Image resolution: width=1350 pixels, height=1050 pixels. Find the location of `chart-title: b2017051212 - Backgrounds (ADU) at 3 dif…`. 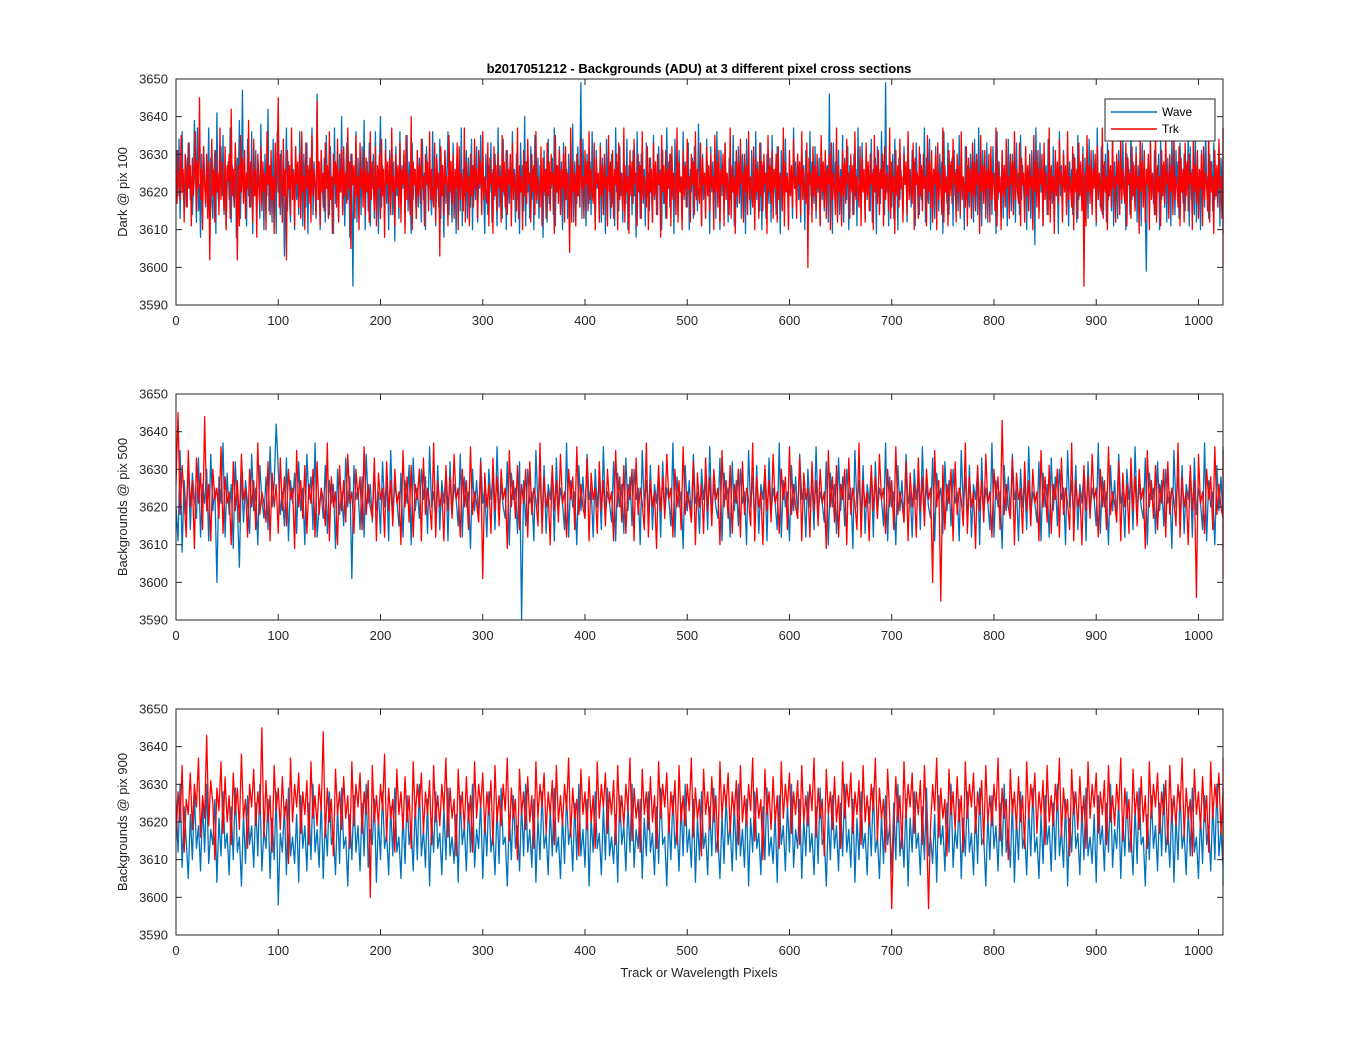

chart-title: b2017051212 - Backgrounds (ADU) at 3 dif… is located at coordinates (699, 68).